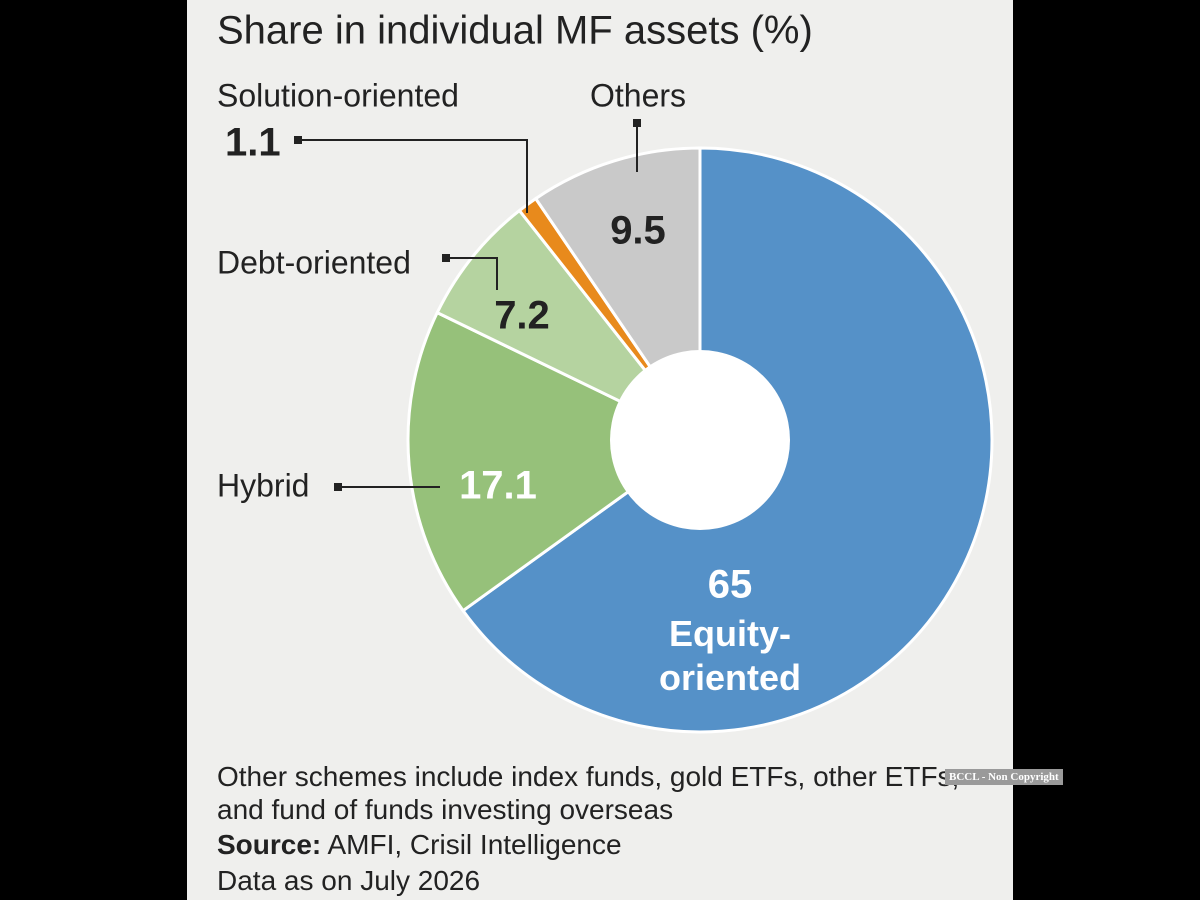 The image size is (1200, 900). I want to click on watermark: BCCL - Non Copyright, so click(1004, 777).